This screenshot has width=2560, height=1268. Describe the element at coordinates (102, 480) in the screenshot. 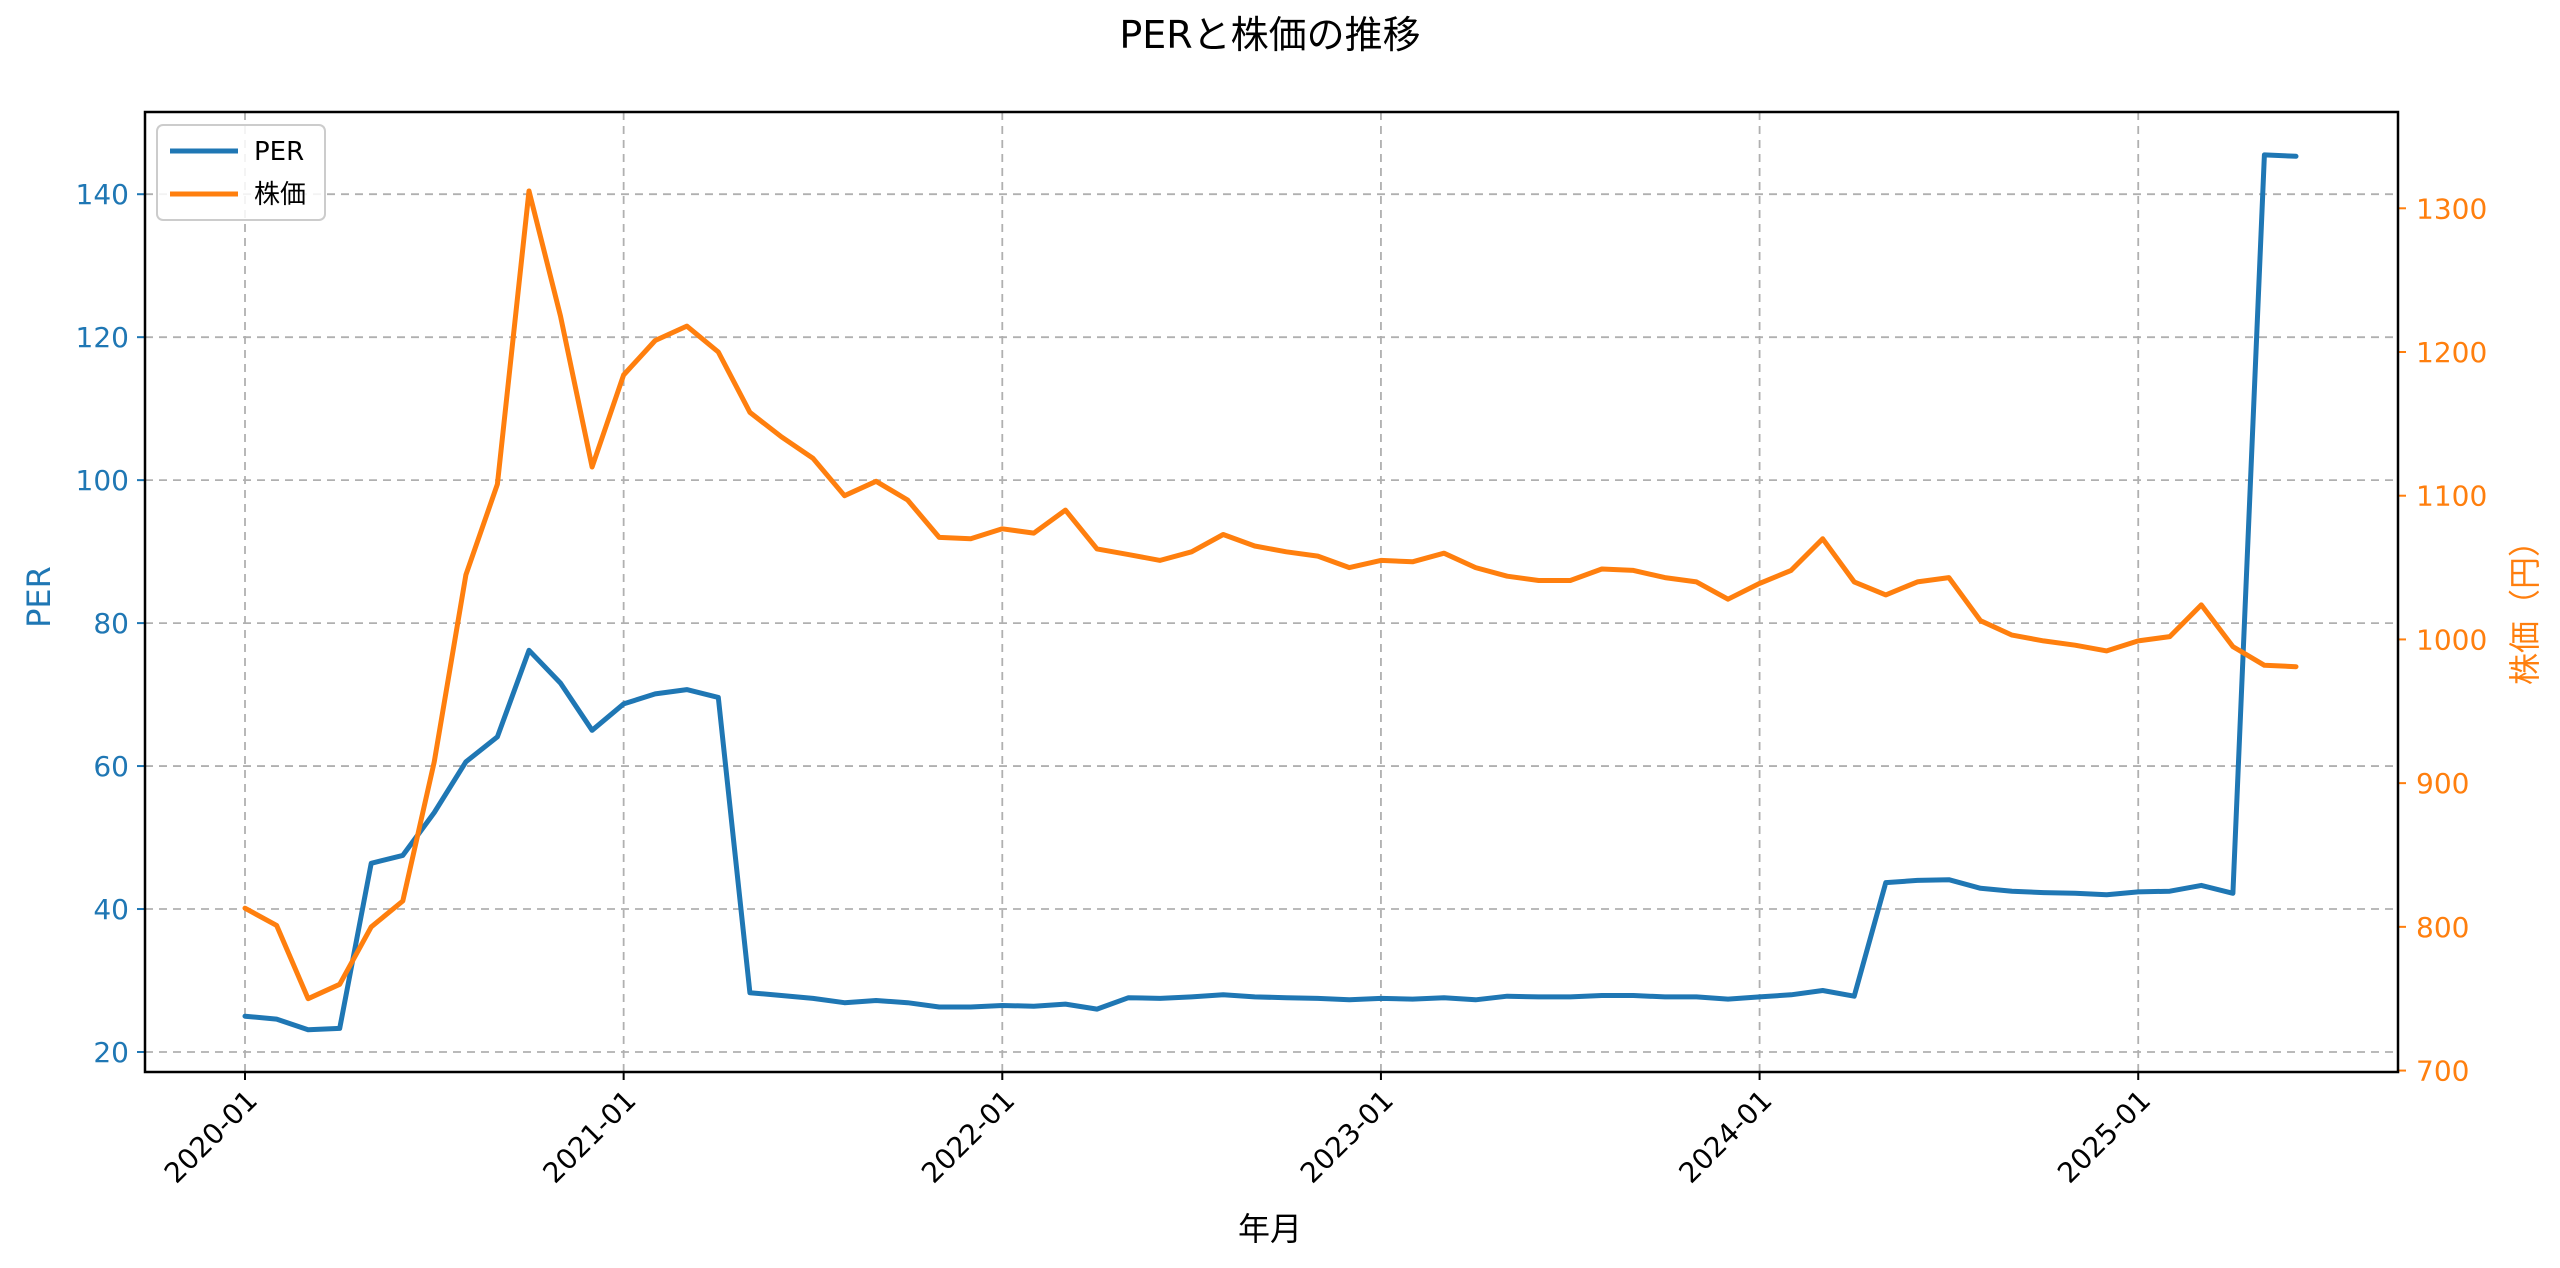

I see `left-tick-label: 100` at that location.